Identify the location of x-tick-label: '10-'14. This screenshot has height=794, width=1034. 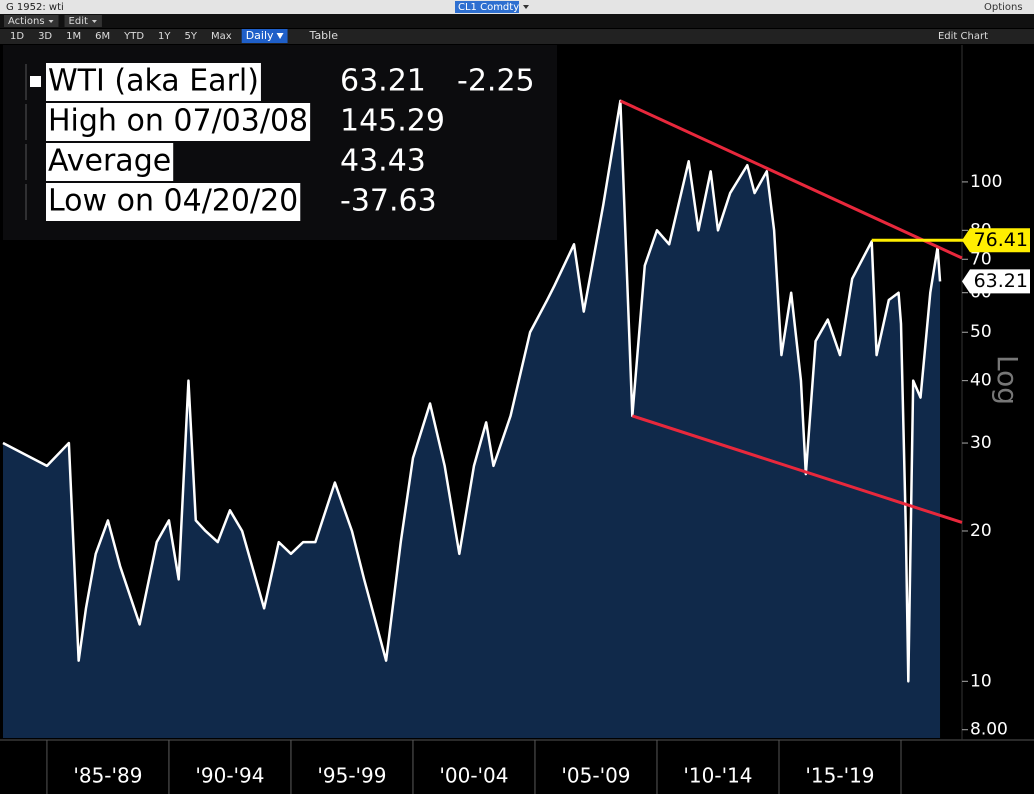
(717, 776).